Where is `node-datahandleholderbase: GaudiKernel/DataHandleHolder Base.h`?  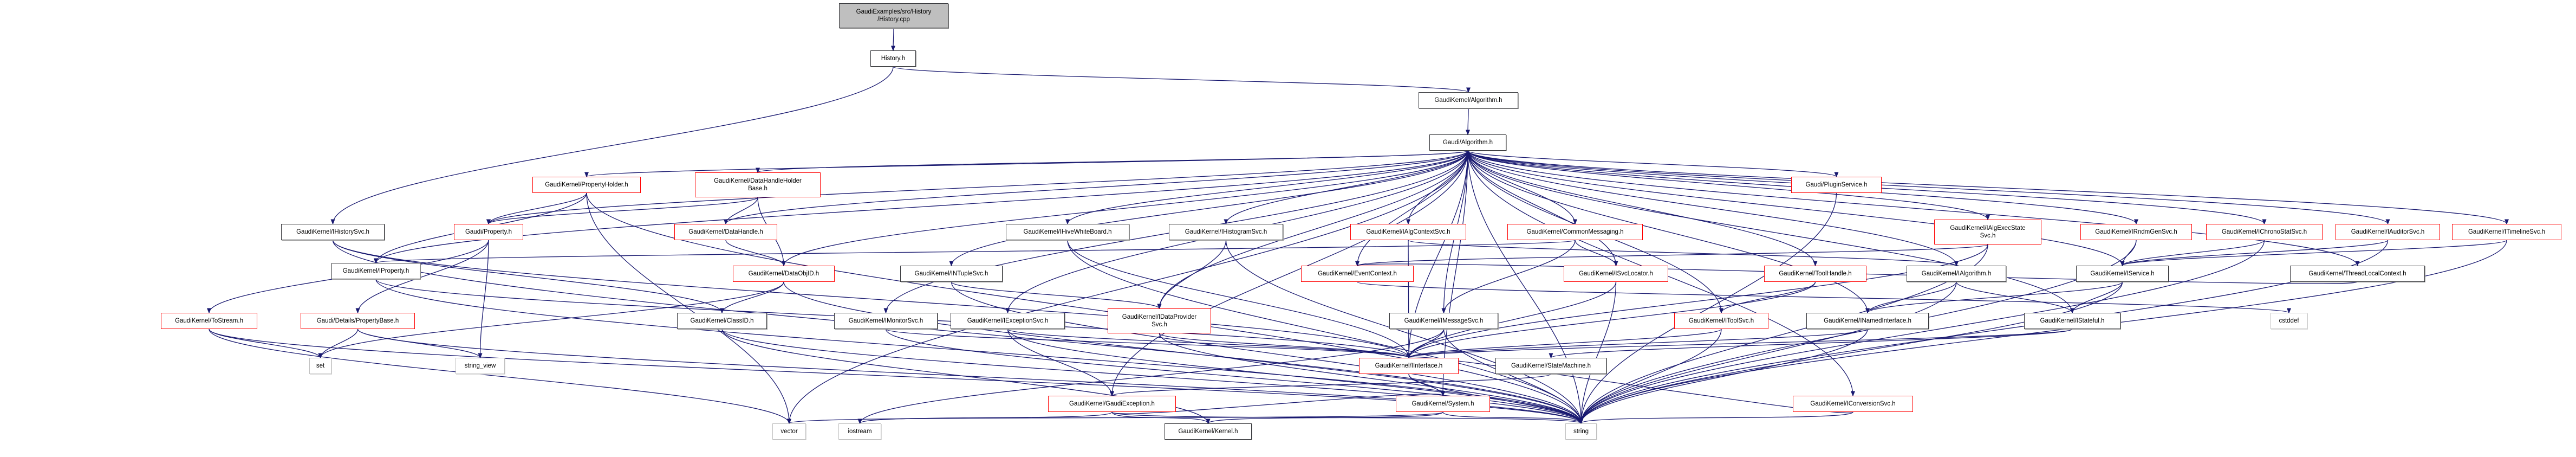
node-datahandleholderbase: GaudiKernel/DataHandleHolder Base.h is located at coordinates (758, 184).